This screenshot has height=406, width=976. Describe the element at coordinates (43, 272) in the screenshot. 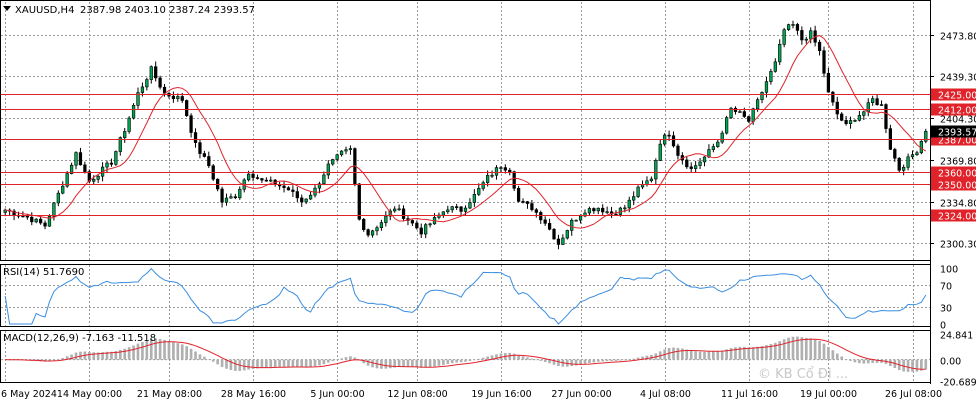

I see `rsi-label: RSI(14) 51.7690` at that location.